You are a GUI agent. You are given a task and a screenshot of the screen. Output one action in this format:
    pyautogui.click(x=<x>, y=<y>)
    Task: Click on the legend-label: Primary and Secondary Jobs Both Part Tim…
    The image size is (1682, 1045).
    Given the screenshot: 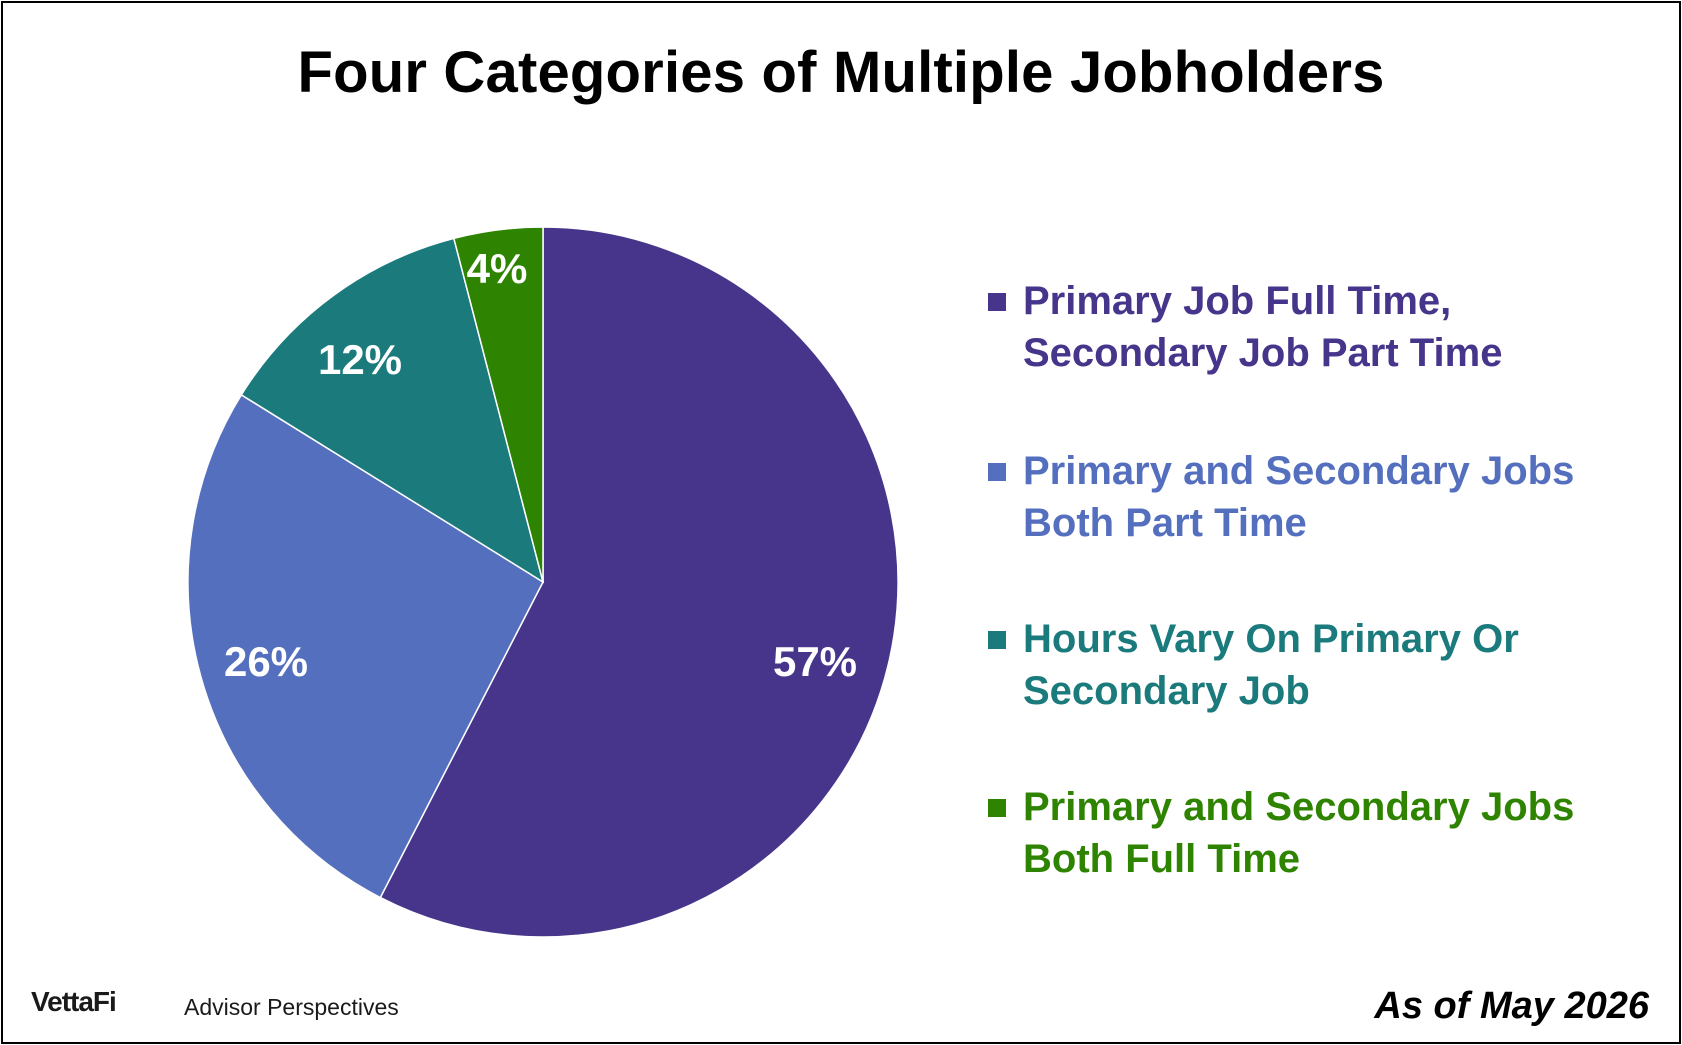 What is the action you would take?
    pyautogui.click(x=1299, y=497)
    